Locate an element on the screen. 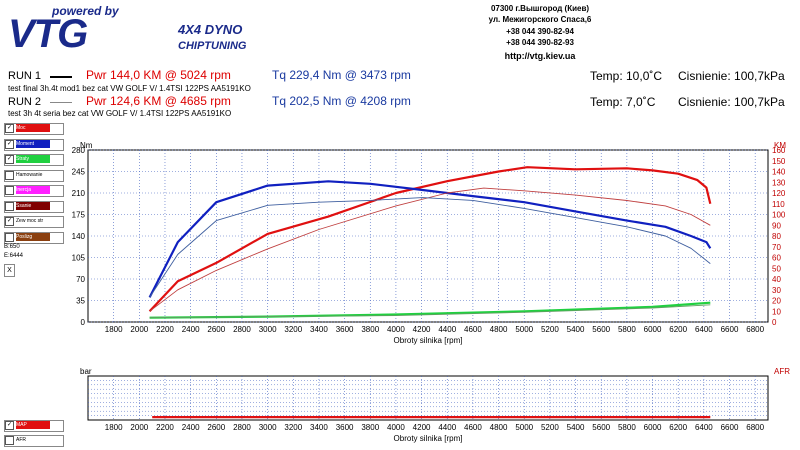 The width and height of the screenshot is (800, 450). y-right-tick-label: 30 is located at coordinates (776, 290).